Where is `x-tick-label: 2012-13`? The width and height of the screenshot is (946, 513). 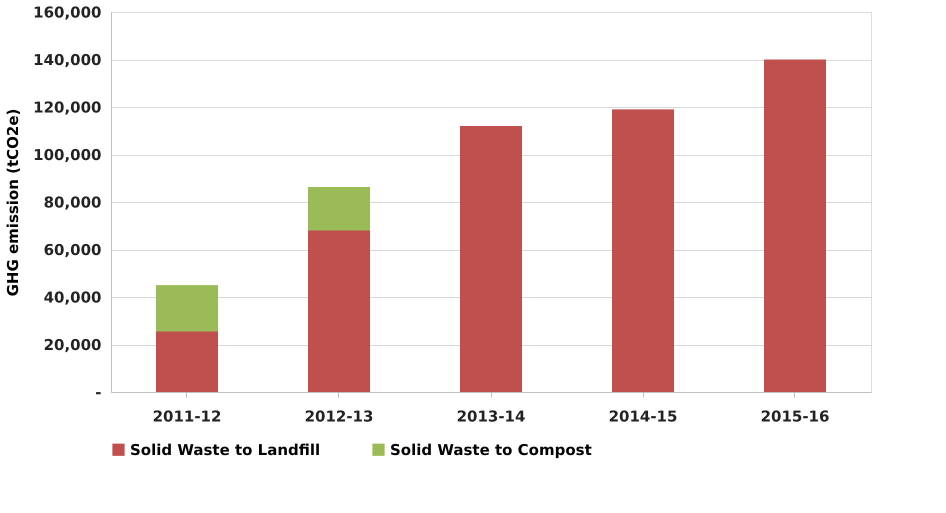 x-tick-label: 2012-13 is located at coordinates (339, 417).